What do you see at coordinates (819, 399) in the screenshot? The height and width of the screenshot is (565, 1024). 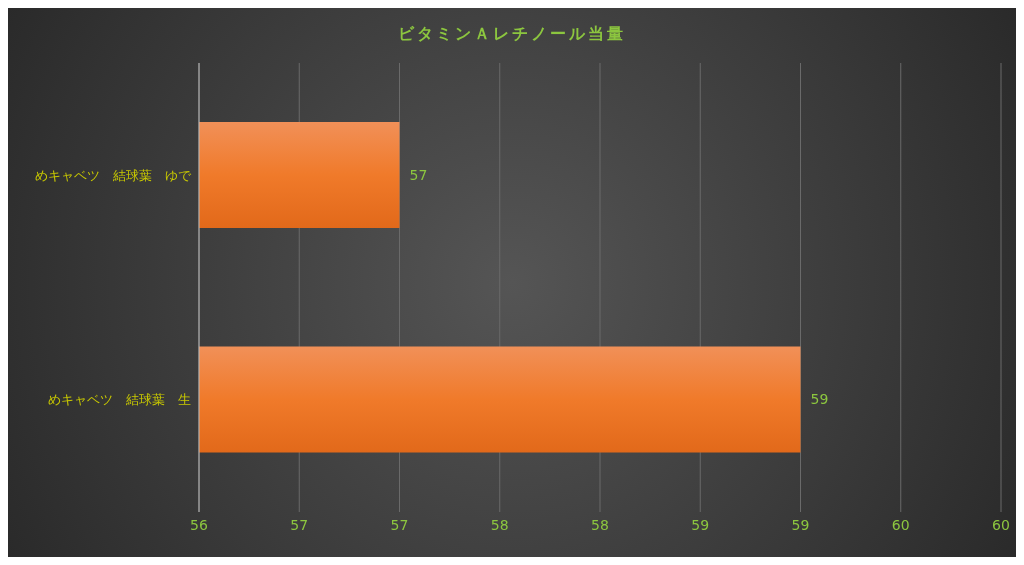 I see `data-label: 59` at bounding box center [819, 399].